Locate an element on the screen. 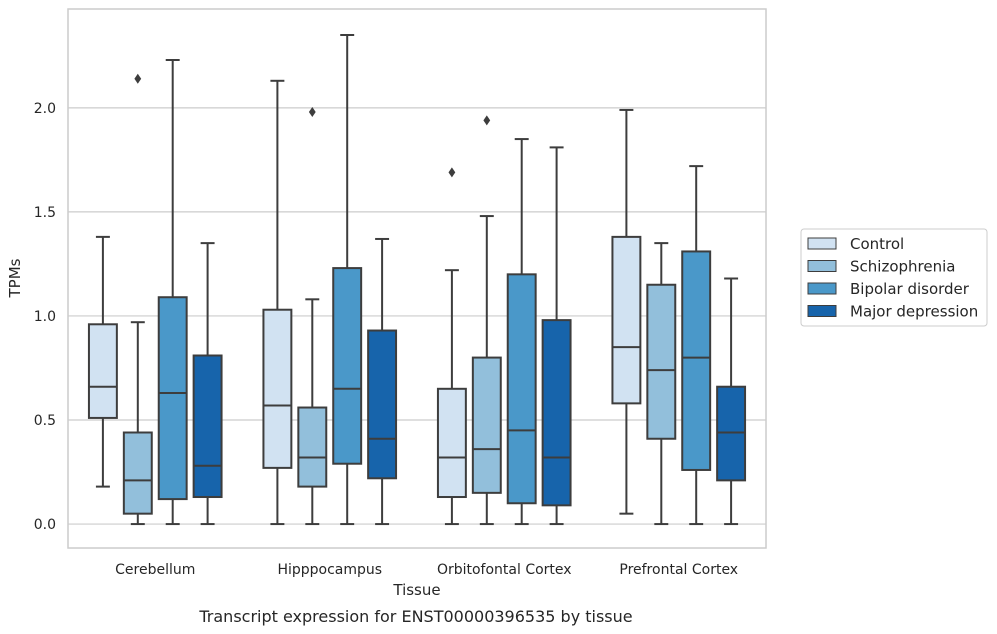 The image size is (997, 634). x-tick-label: Hipppocampus is located at coordinates (329, 570).